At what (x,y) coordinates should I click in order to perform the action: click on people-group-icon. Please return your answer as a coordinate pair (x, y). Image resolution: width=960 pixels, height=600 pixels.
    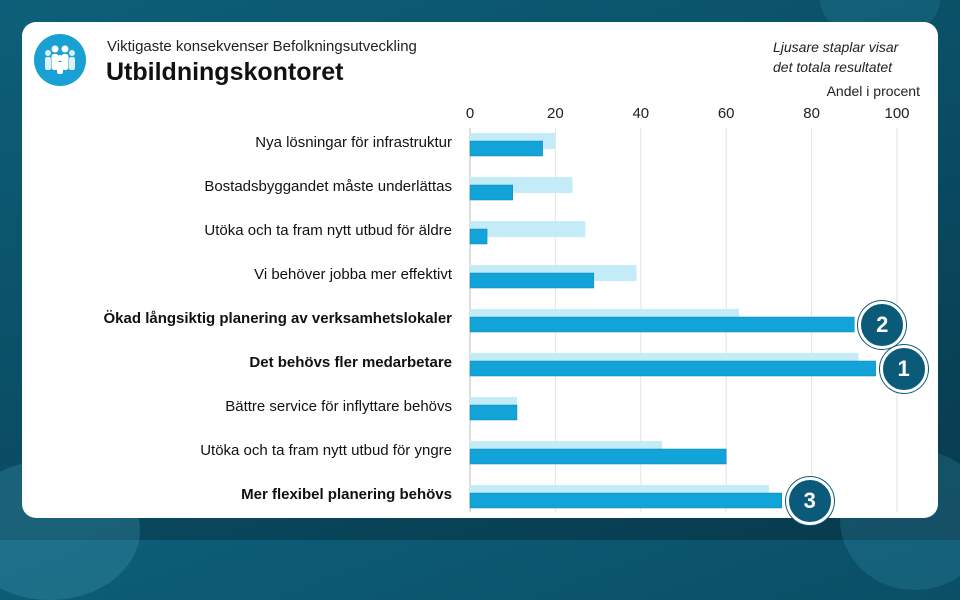
    Looking at the image, I should click on (60, 60).